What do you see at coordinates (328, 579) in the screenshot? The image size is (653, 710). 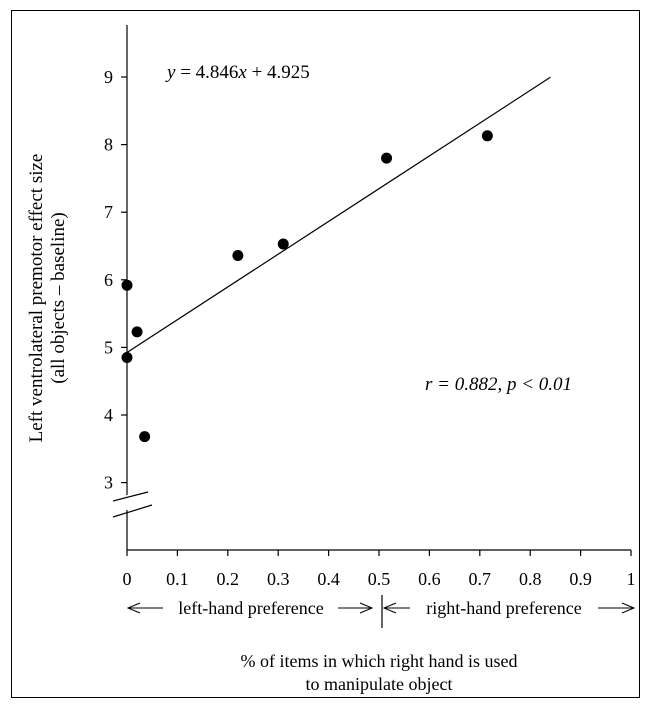 I see `x-tick-label: 0.4` at bounding box center [328, 579].